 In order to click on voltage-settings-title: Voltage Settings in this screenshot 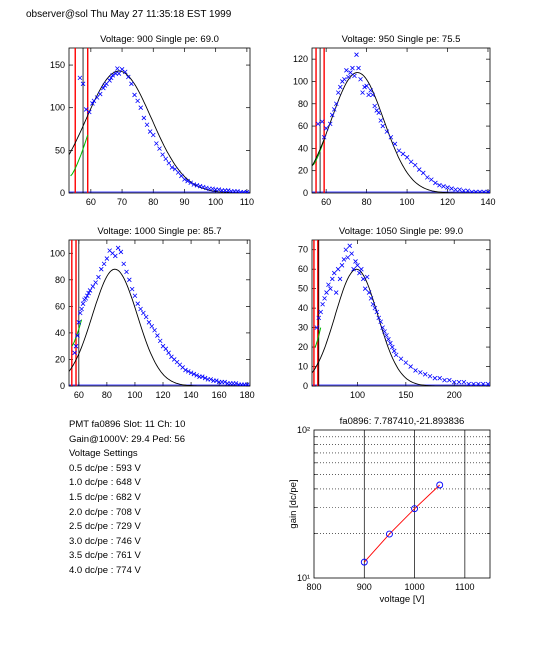, I will do `click(103, 454)`.